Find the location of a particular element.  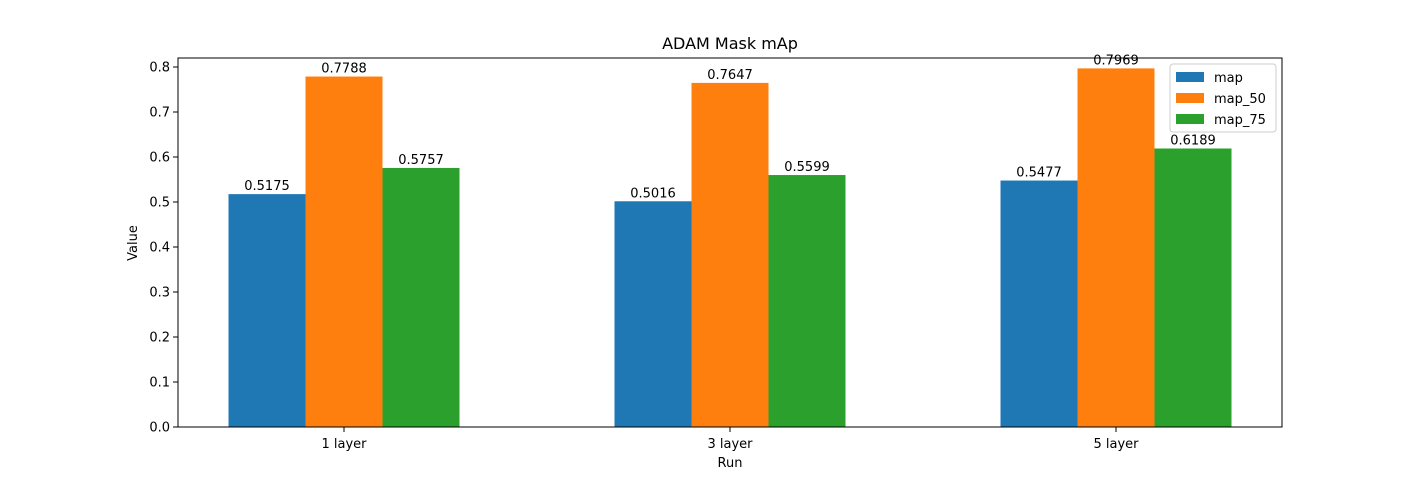

x-axis: 1 layer 3 layer 5 layer is located at coordinates (730, 439).